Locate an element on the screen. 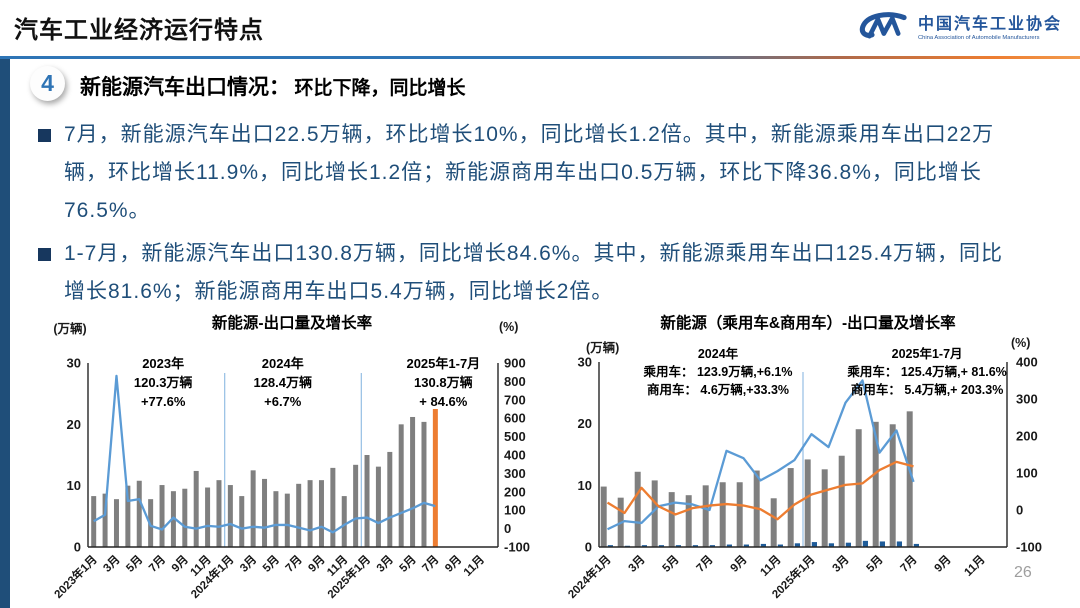 The width and height of the screenshot is (1080, 608). section-header: 新能源汽车出口情况： 环比下降，同比增长 is located at coordinates (272, 86).